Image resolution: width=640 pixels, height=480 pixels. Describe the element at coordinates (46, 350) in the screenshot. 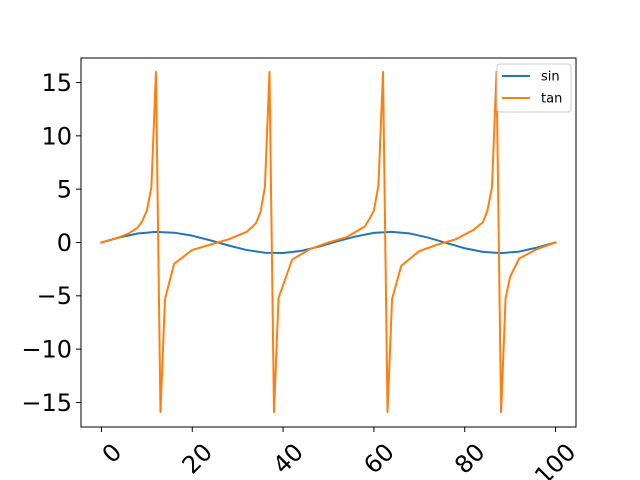

I see `y-tick-label: −10` at that location.